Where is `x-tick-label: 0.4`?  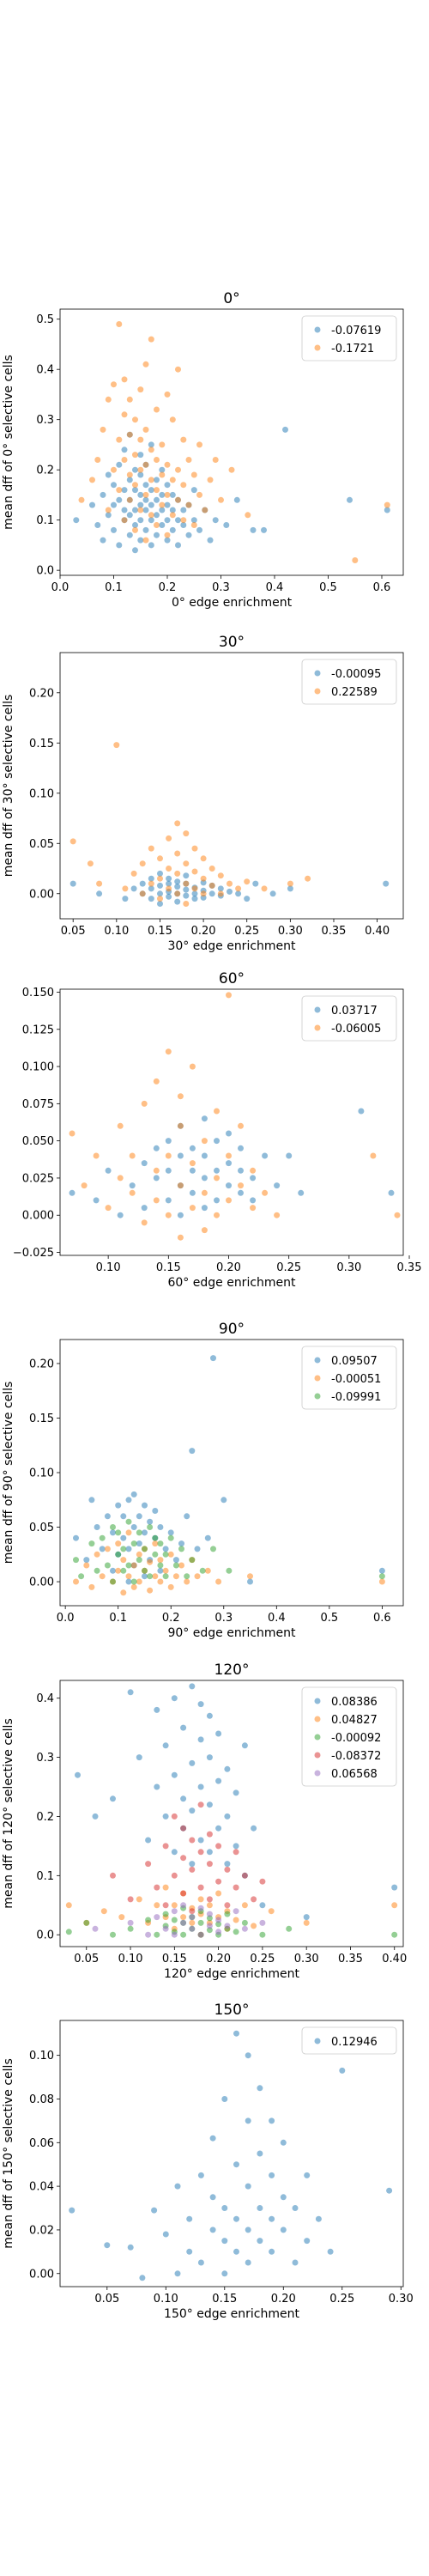
x-tick-label: 0.4 is located at coordinates (277, 1619).